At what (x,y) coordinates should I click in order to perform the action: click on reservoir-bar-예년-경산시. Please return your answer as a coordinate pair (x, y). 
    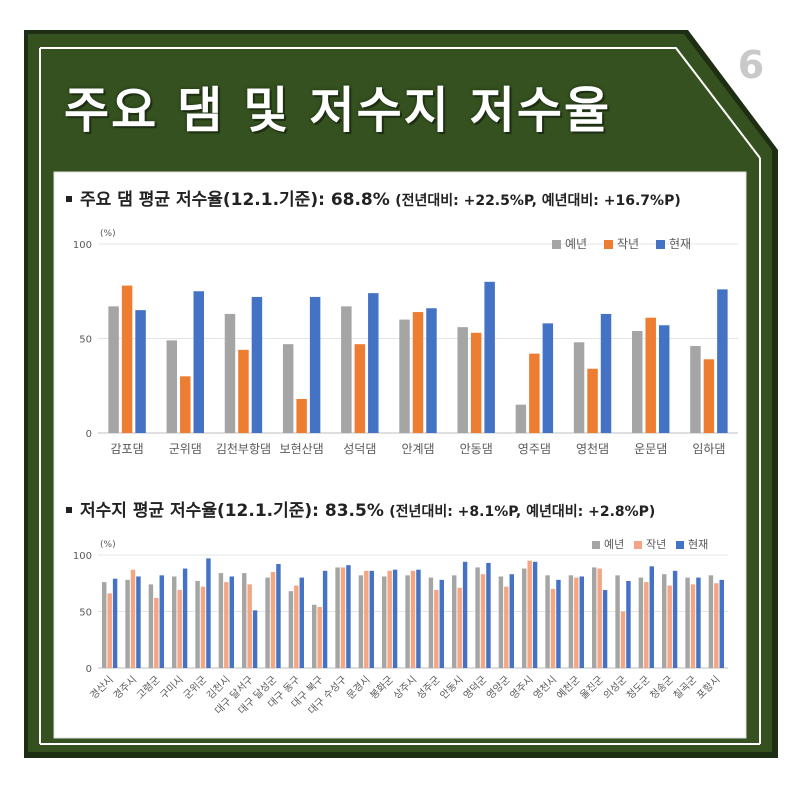
    Looking at the image, I should click on (104, 625).